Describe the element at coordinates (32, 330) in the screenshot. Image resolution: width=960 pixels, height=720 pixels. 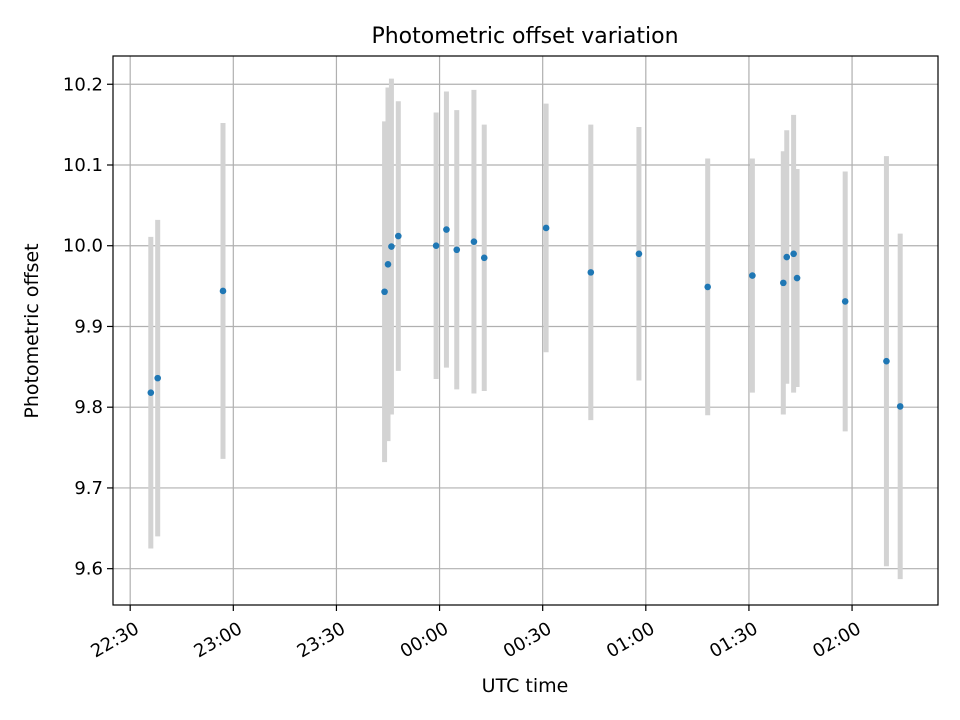
I see `y-axis-label: Photometric offset` at that location.